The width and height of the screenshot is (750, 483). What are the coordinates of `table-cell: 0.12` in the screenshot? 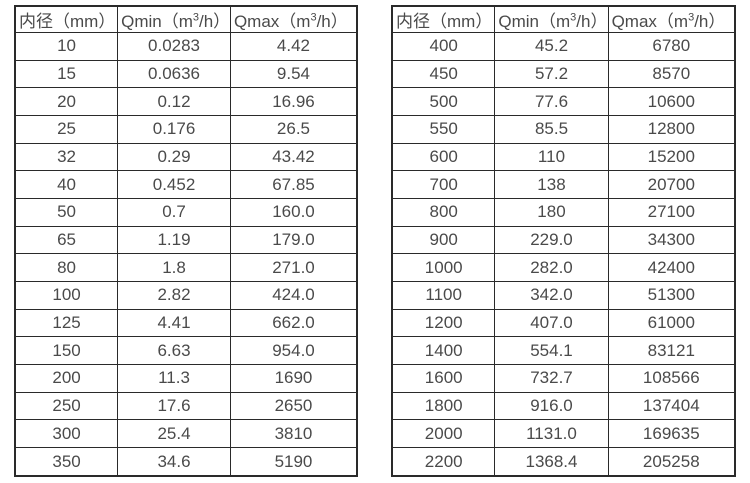 It's located at (174, 102).